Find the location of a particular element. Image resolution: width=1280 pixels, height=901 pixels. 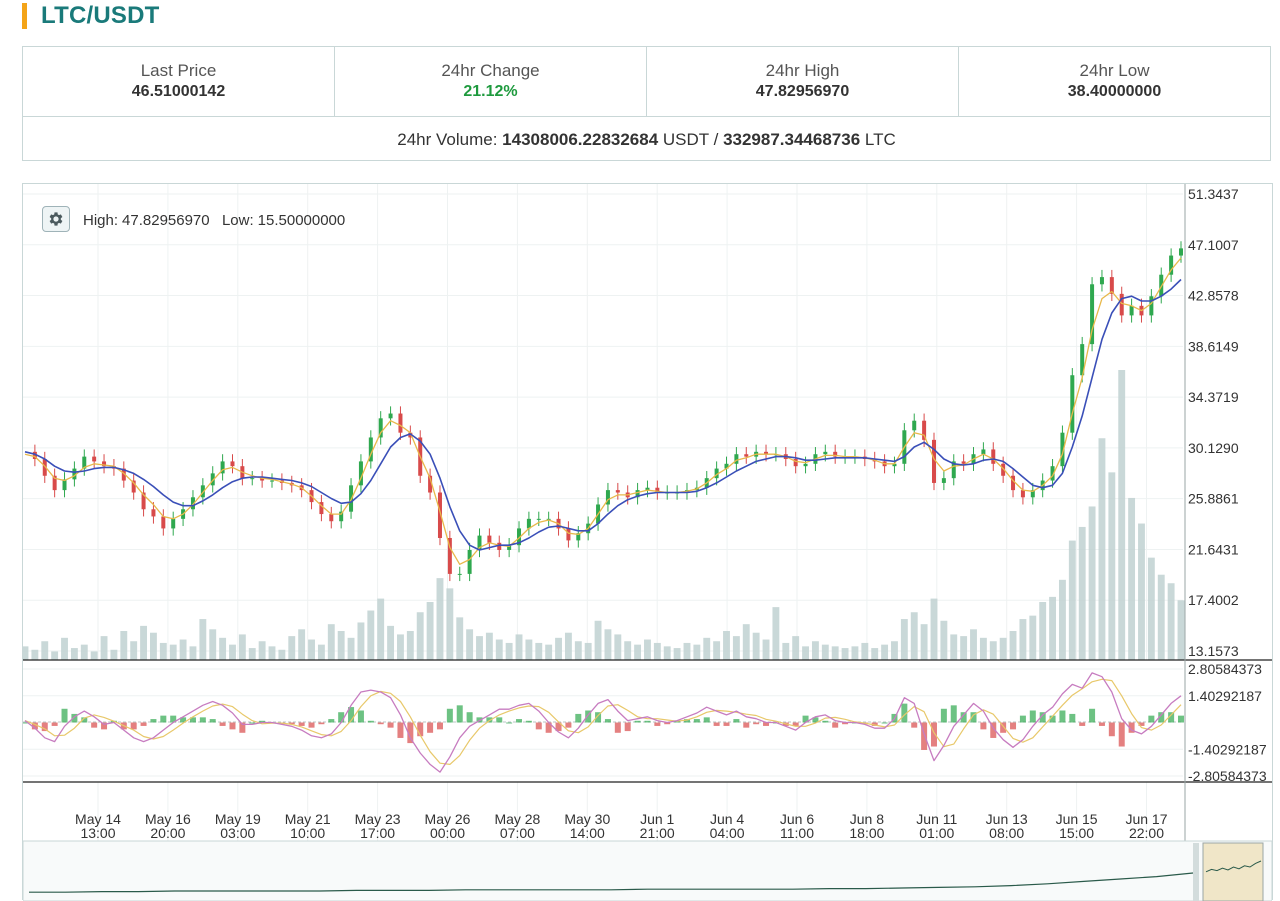

gear-icon is located at coordinates (56, 219).